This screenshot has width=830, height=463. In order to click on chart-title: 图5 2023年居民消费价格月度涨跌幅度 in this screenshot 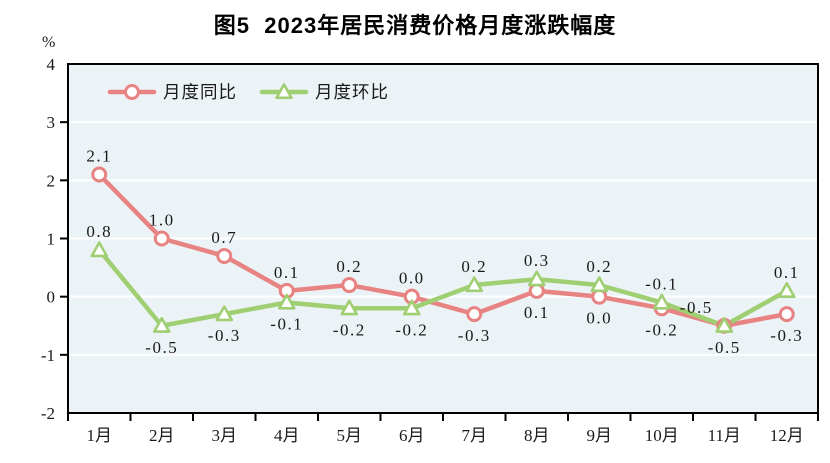, I will do `click(415, 25)`.